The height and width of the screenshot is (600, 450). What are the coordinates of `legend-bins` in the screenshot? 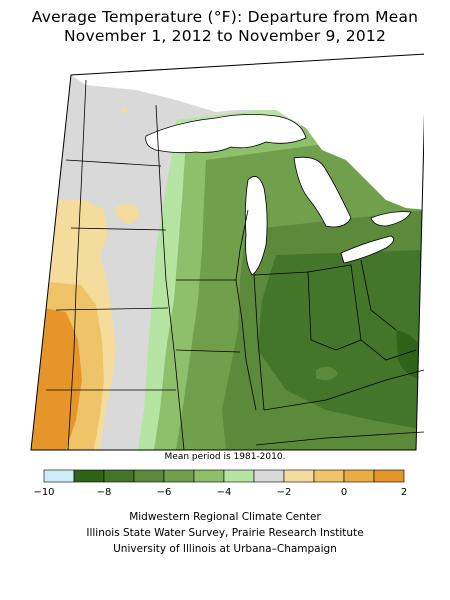 It's located at (224, 476).